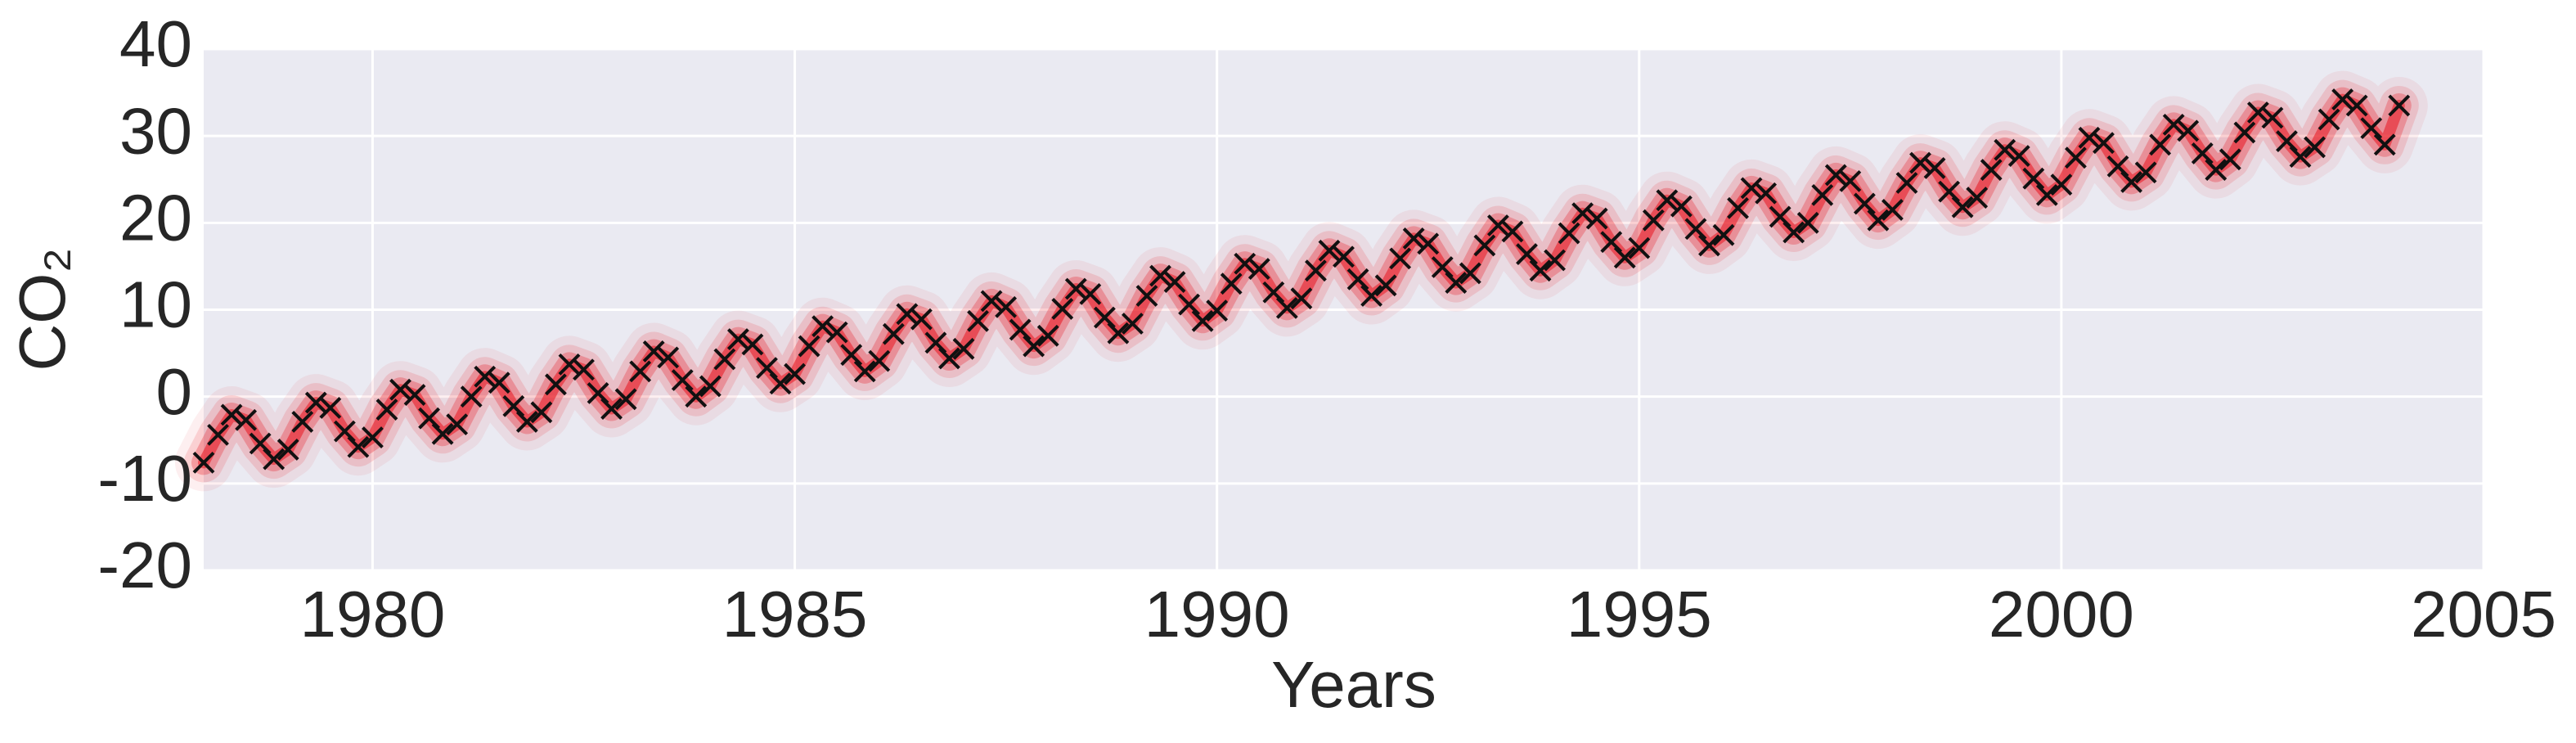  Describe the element at coordinates (2062, 614) in the screenshot. I see `x-tick-label: 2000` at that location.